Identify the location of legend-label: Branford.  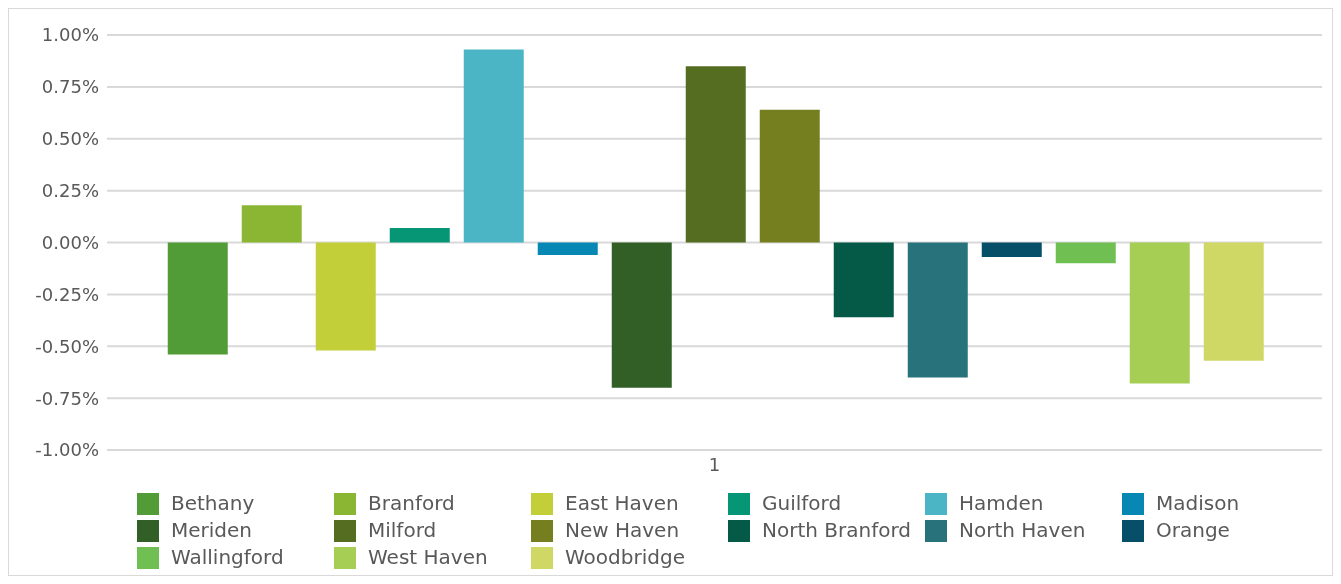
(411, 503).